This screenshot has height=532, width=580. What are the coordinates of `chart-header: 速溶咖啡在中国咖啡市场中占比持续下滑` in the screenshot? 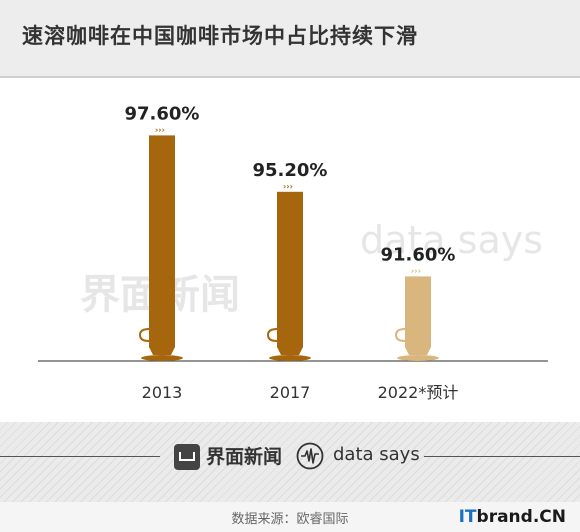 It's located at (290, 39).